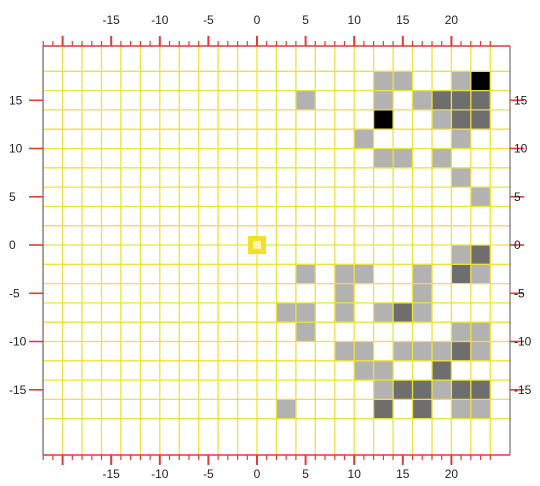  Describe the element at coordinates (112, 474) in the screenshot. I see `x-tick-label-bottom: -15` at that location.